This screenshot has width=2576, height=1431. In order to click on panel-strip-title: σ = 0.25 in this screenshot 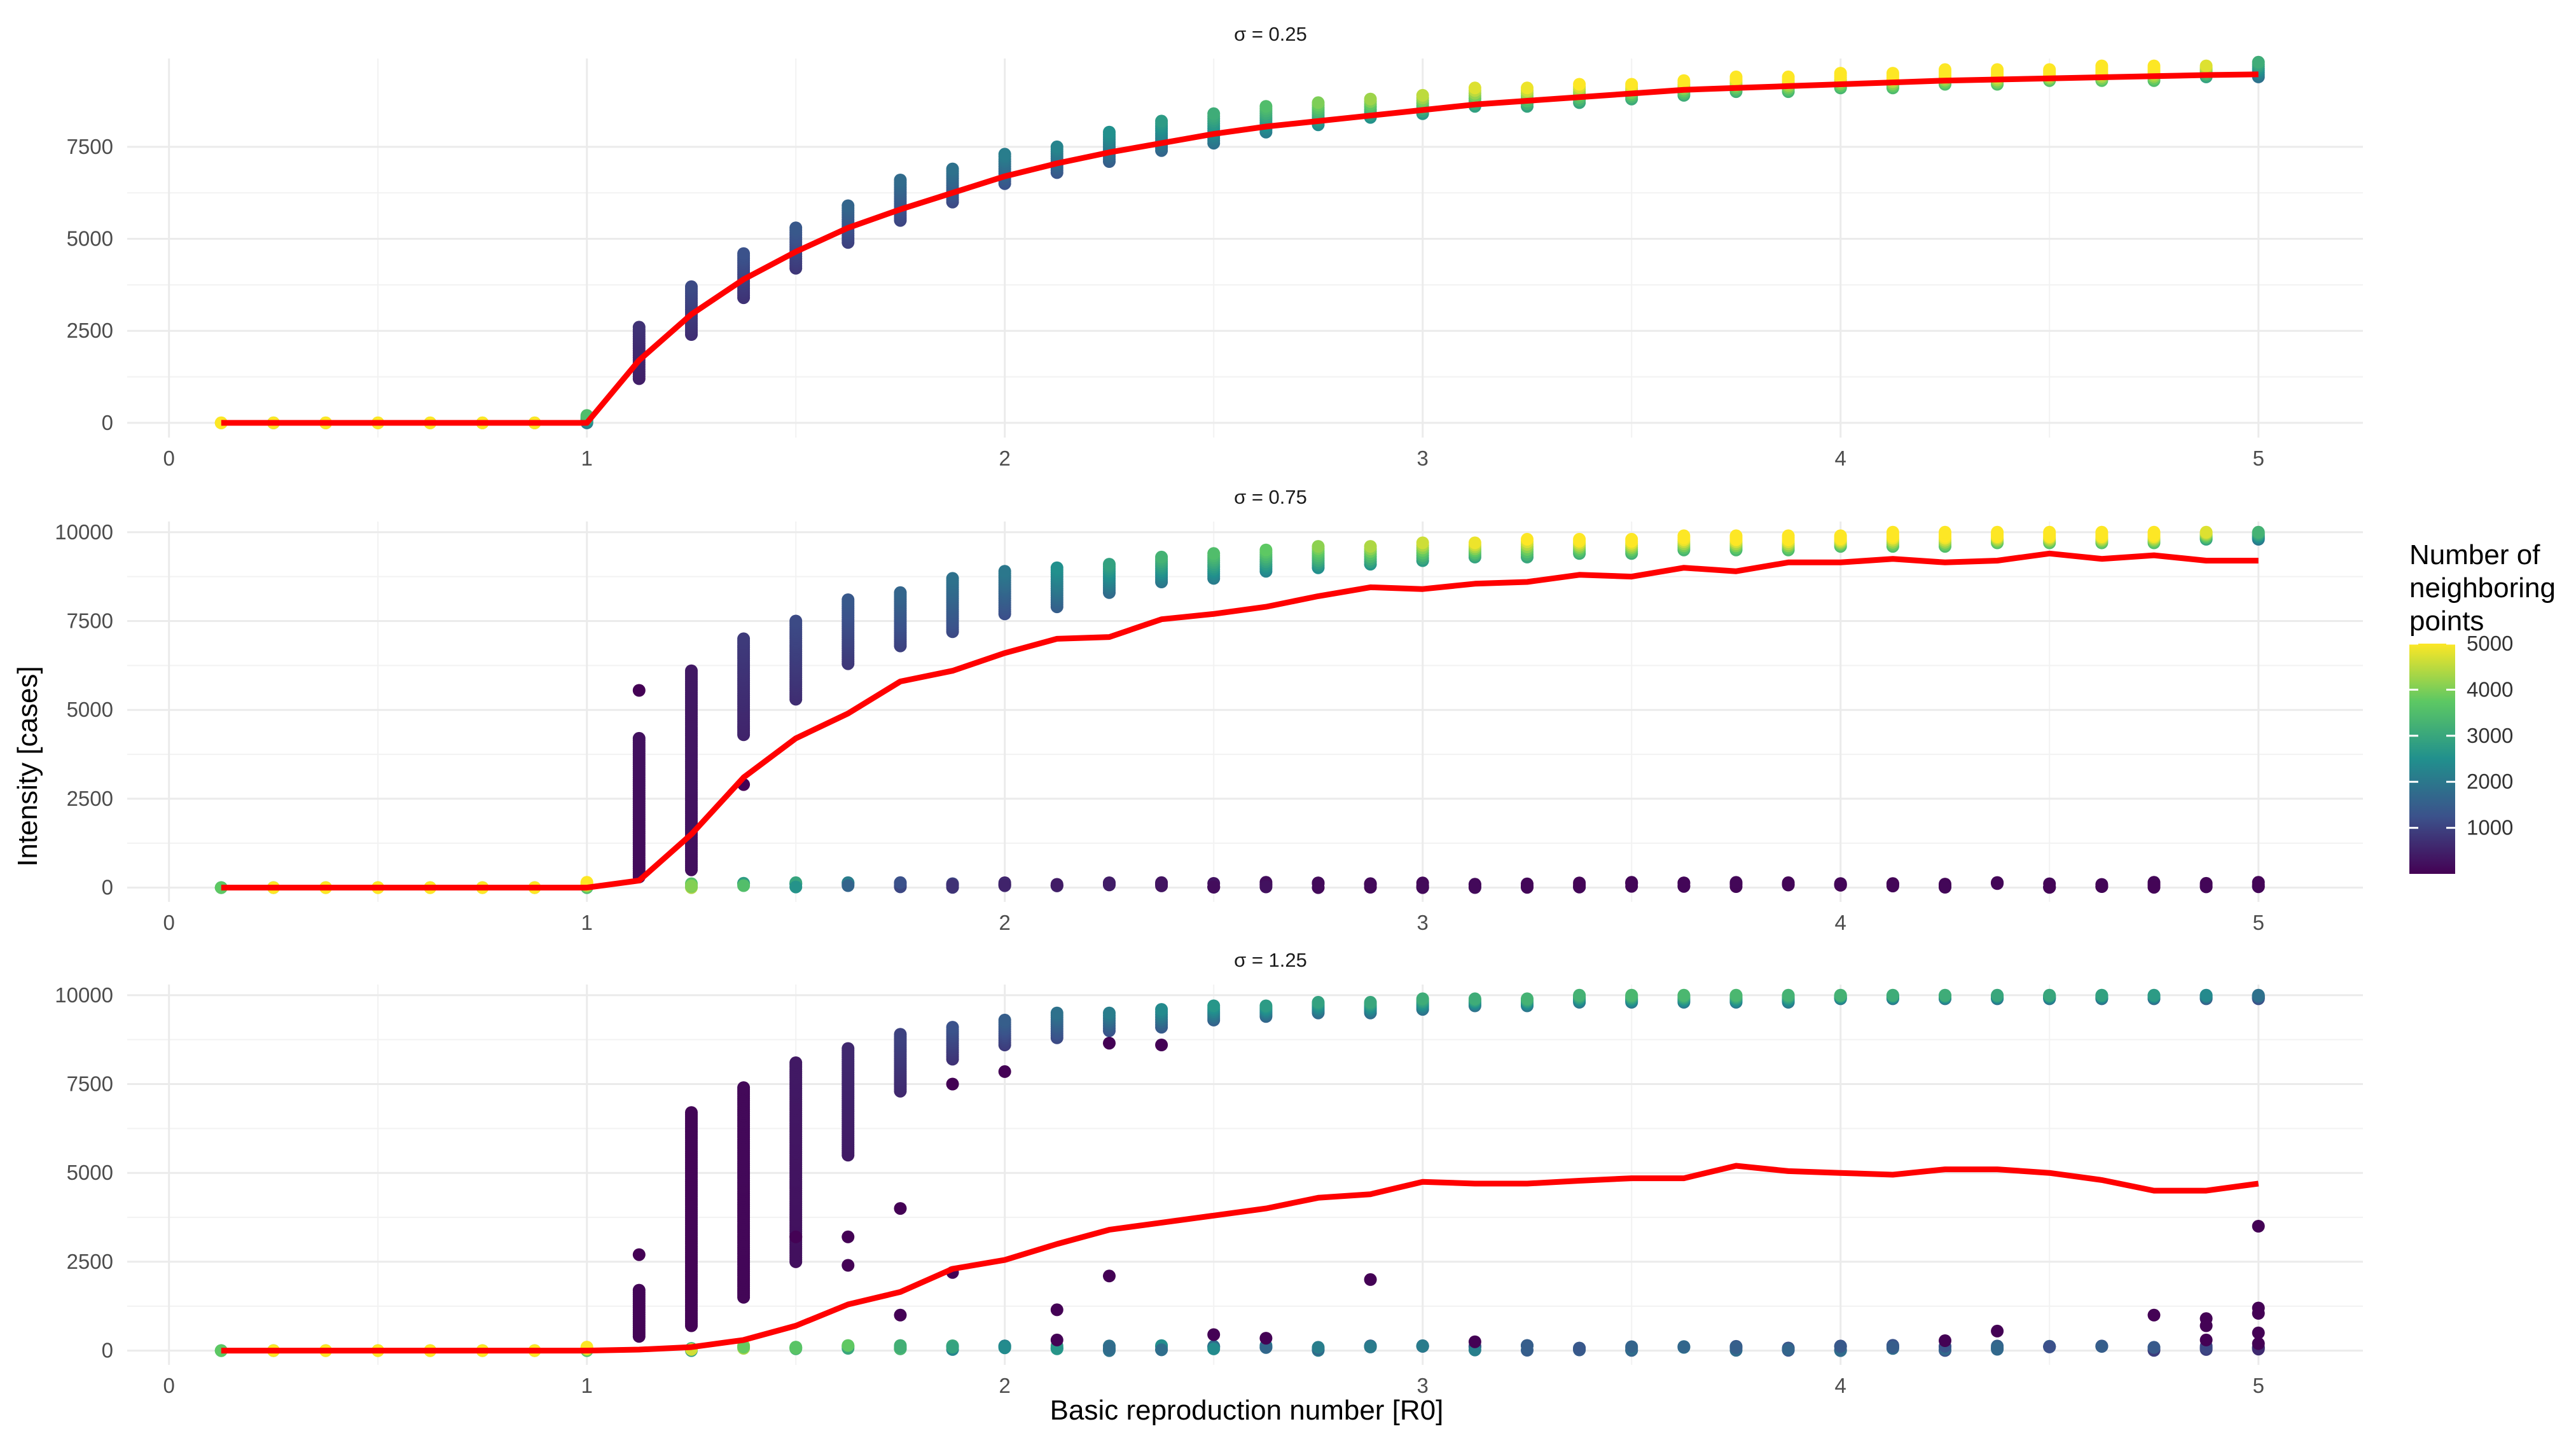, I will do `click(1270, 34)`.